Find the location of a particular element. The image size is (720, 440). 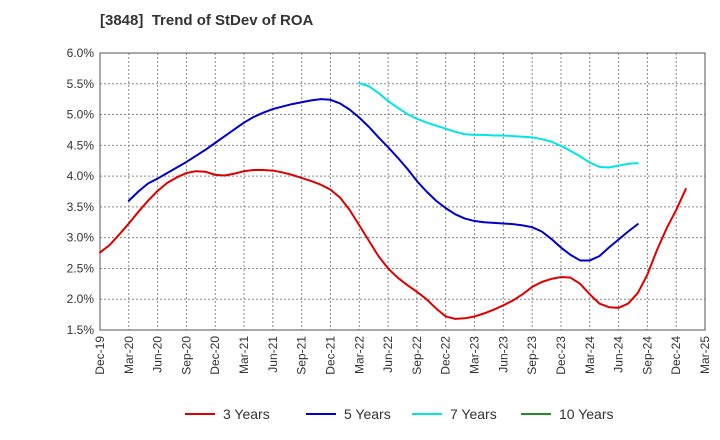

x-tick-label: Dec-20 is located at coordinates (215, 355).